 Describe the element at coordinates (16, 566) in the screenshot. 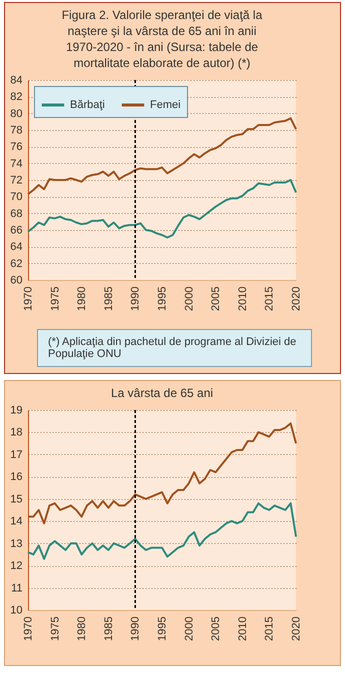

I see `y-tick-label: 12` at that location.